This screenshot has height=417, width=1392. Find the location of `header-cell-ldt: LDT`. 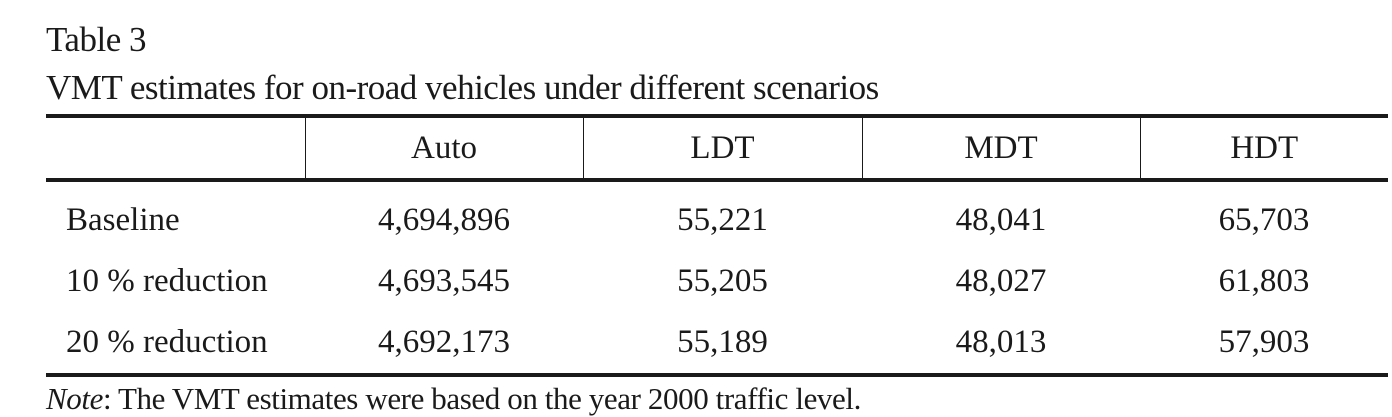

header-cell-ldt: LDT is located at coordinates (722, 148).